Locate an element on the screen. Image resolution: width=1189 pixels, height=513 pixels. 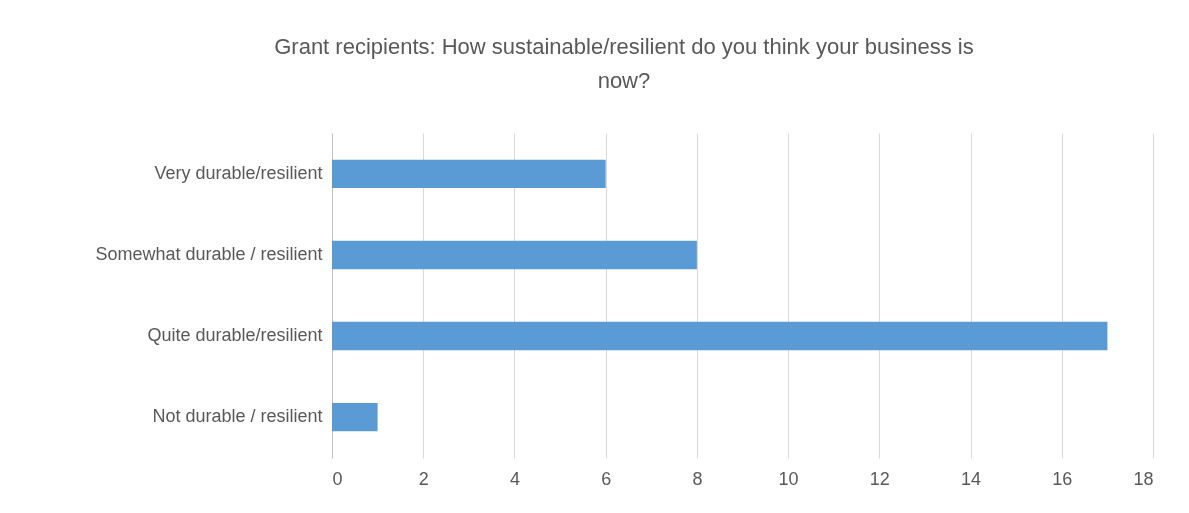
x-tick-label: 8 is located at coordinates (697, 478).